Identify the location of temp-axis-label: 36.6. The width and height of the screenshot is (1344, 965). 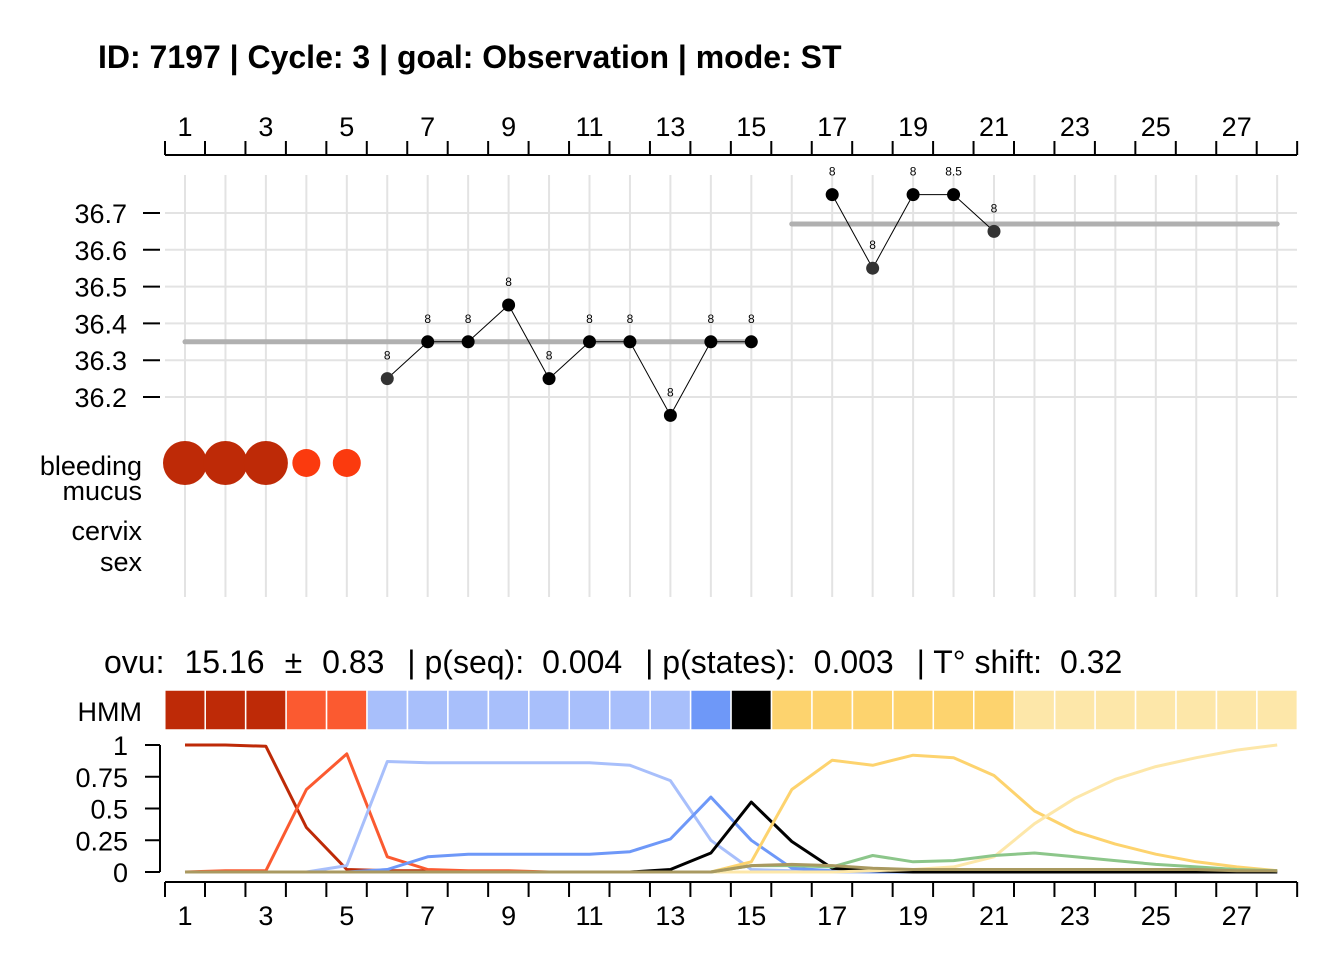
(100, 251).